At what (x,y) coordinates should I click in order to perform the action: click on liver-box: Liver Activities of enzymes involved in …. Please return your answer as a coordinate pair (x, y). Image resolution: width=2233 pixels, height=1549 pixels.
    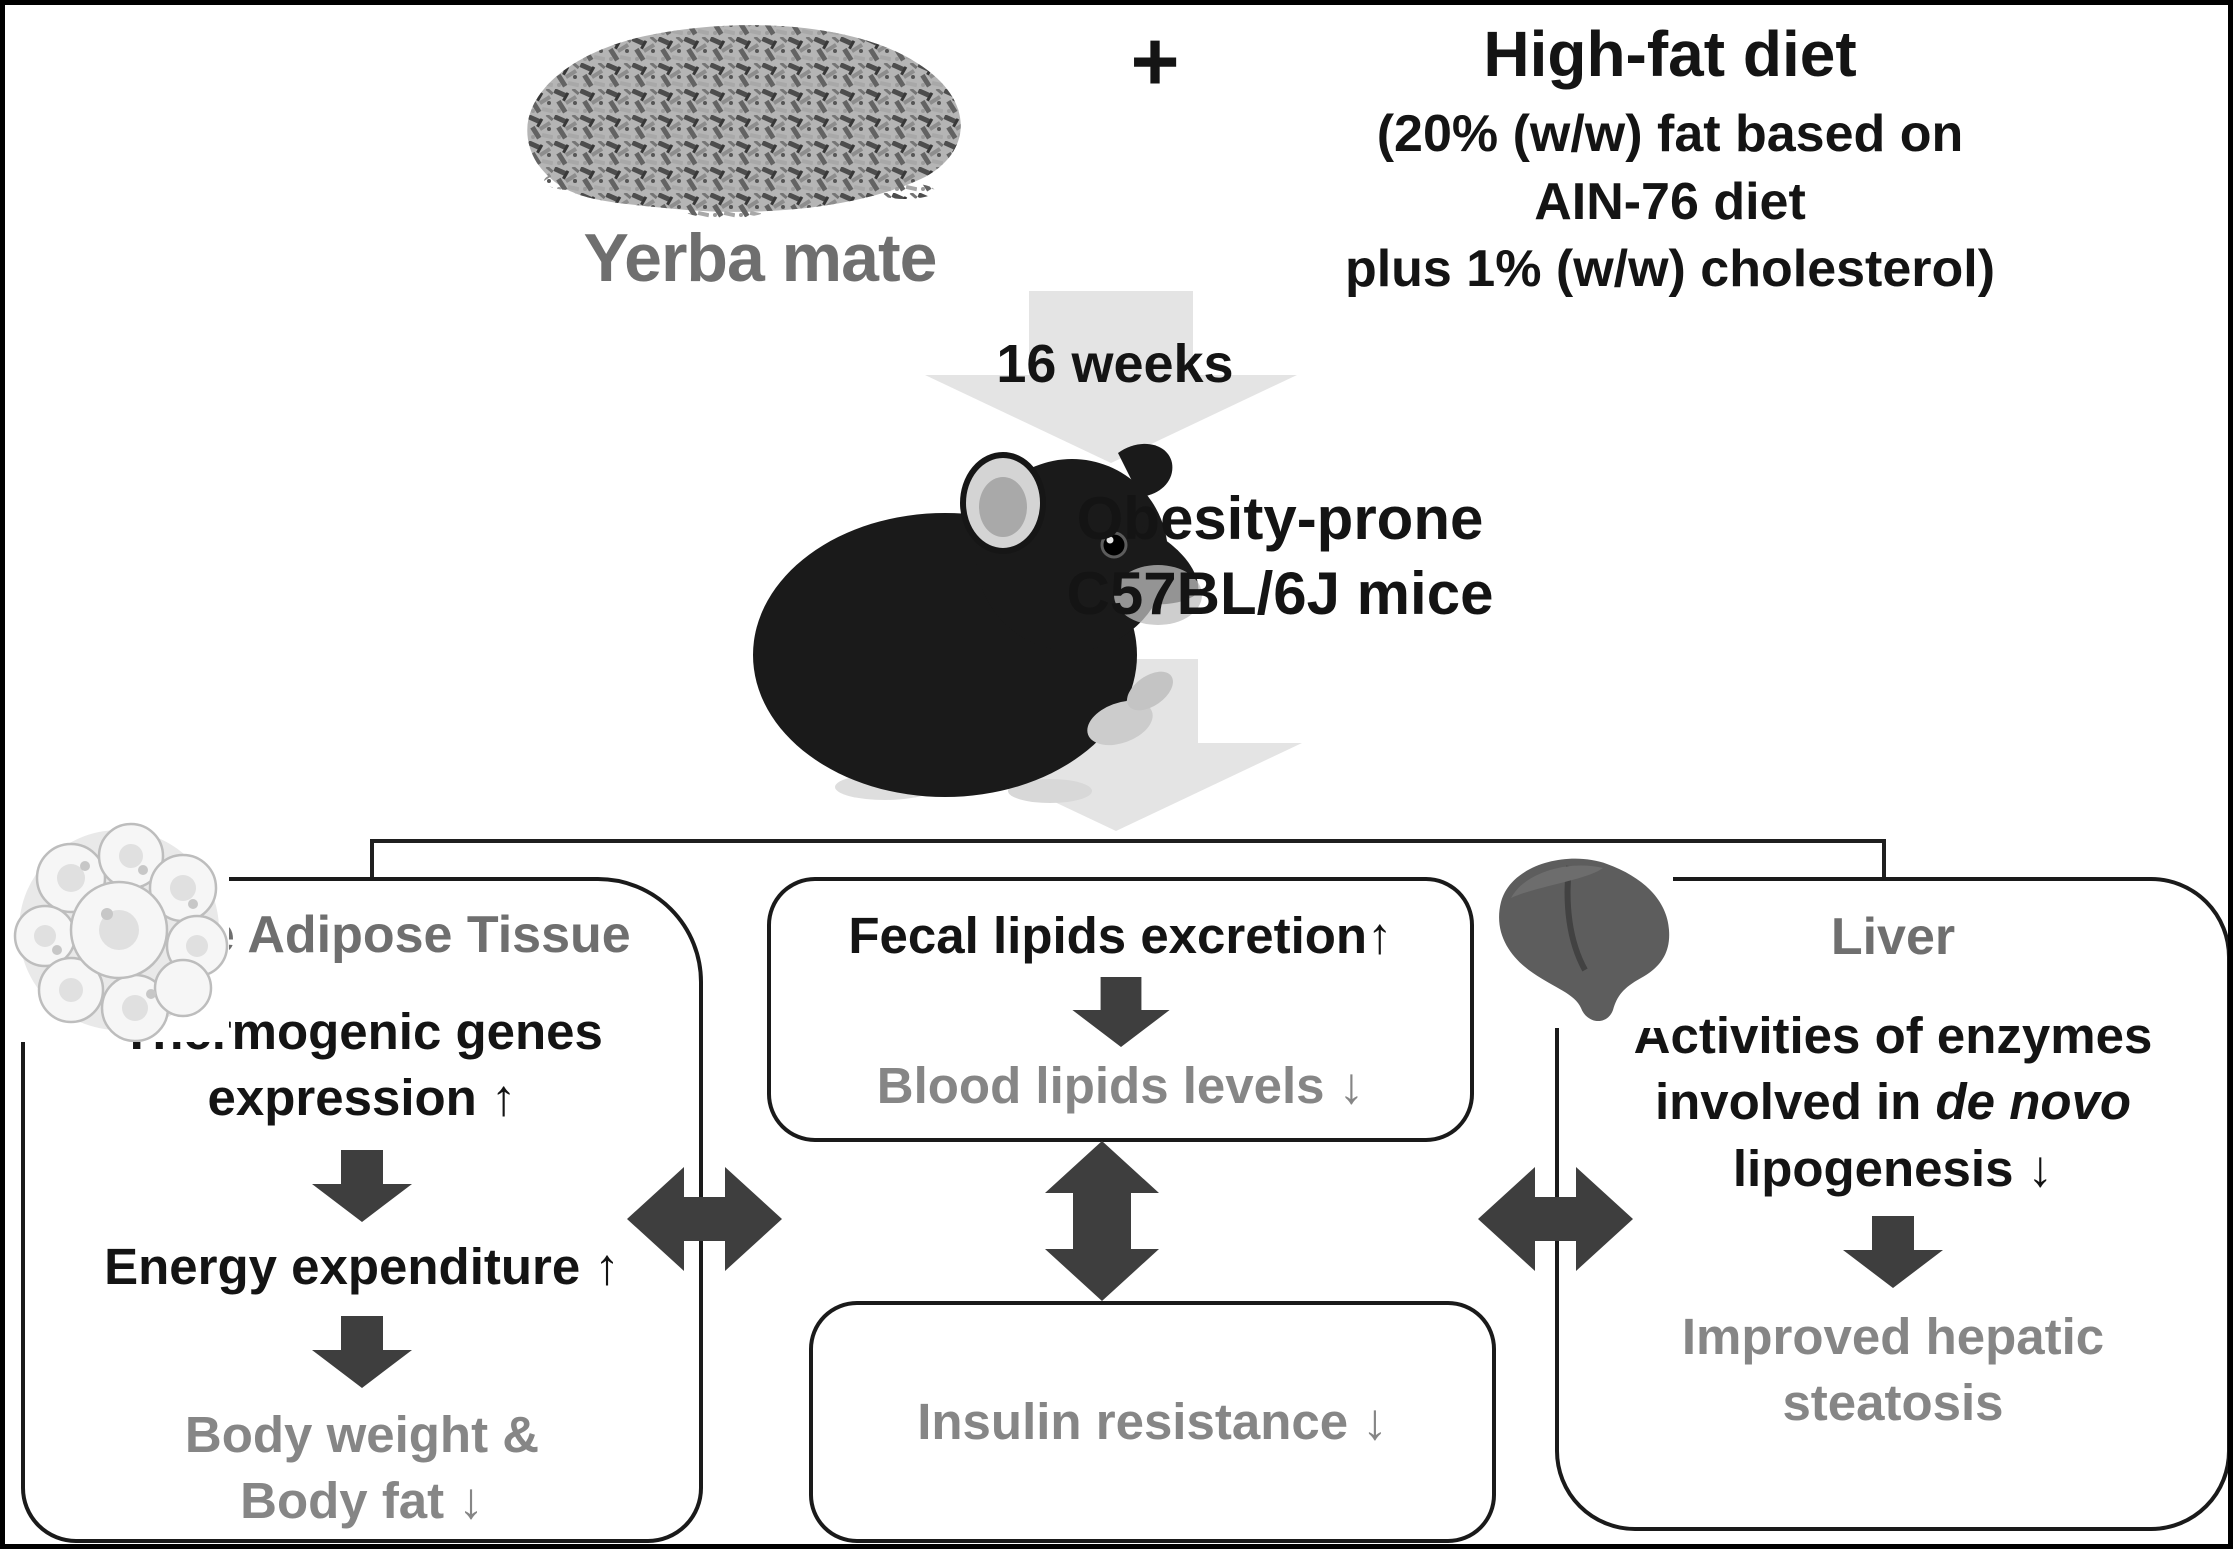
    Looking at the image, I should click on (1891, 1204).